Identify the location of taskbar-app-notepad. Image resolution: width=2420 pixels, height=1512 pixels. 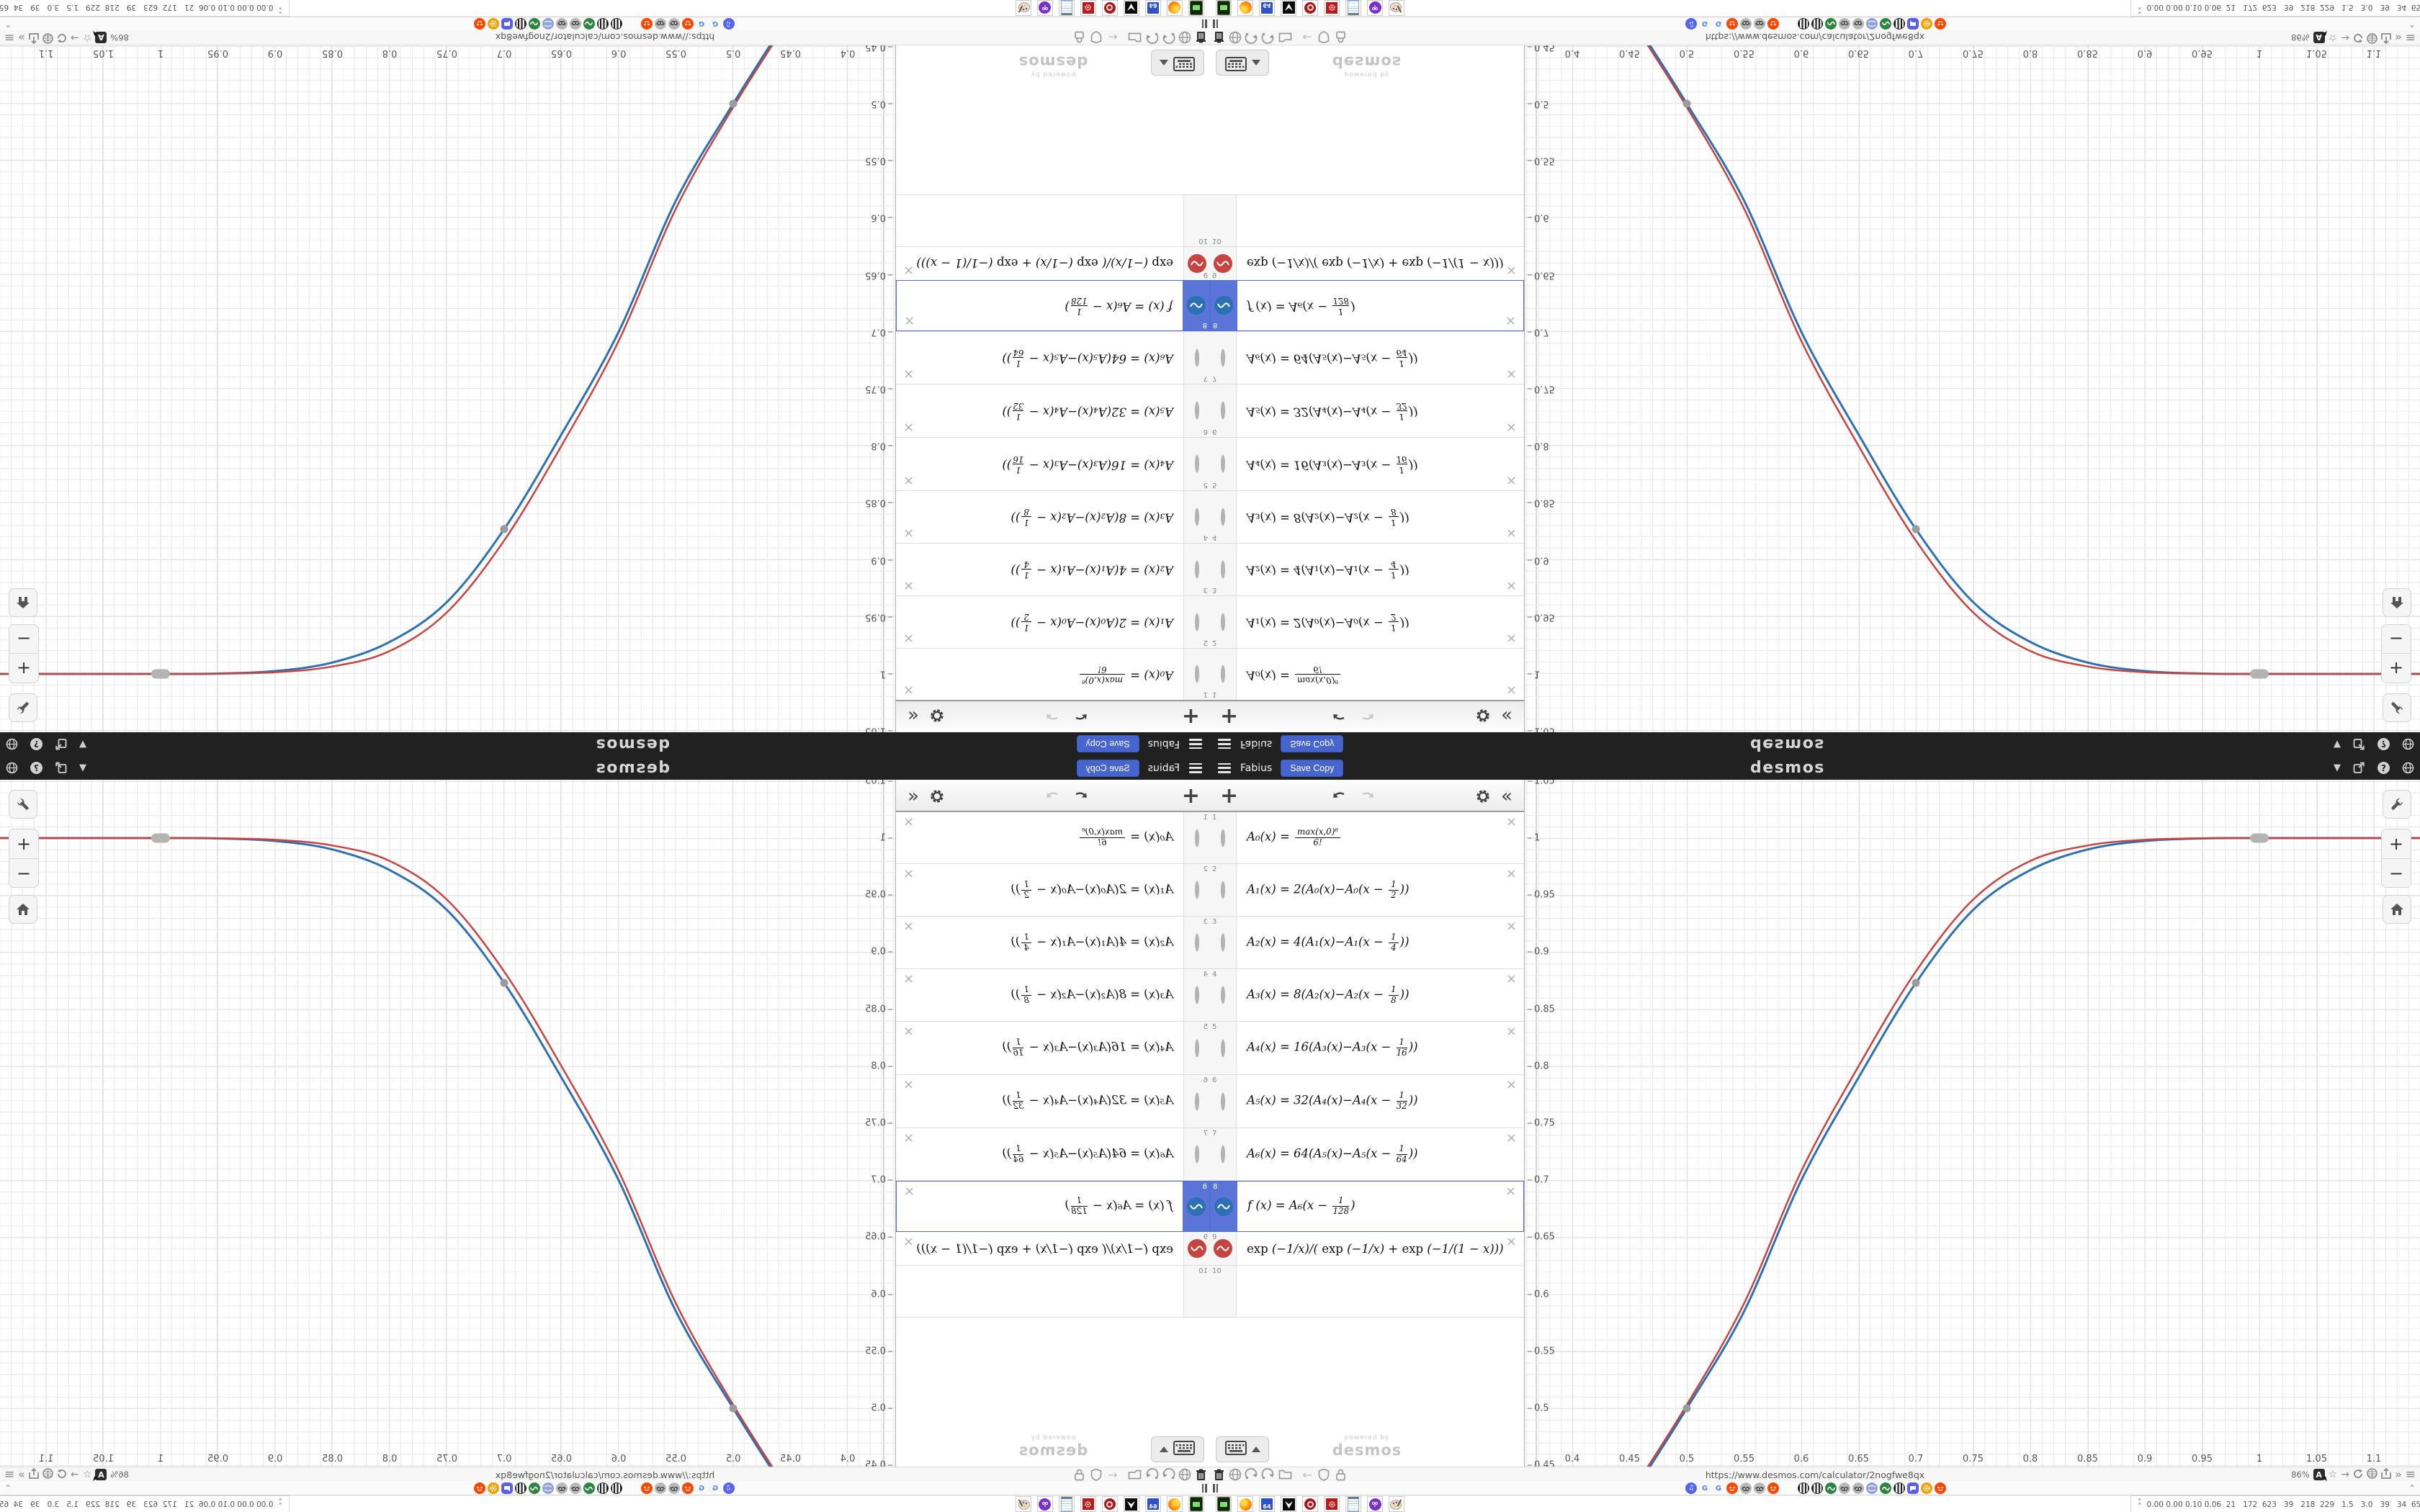
(1067, 1504).